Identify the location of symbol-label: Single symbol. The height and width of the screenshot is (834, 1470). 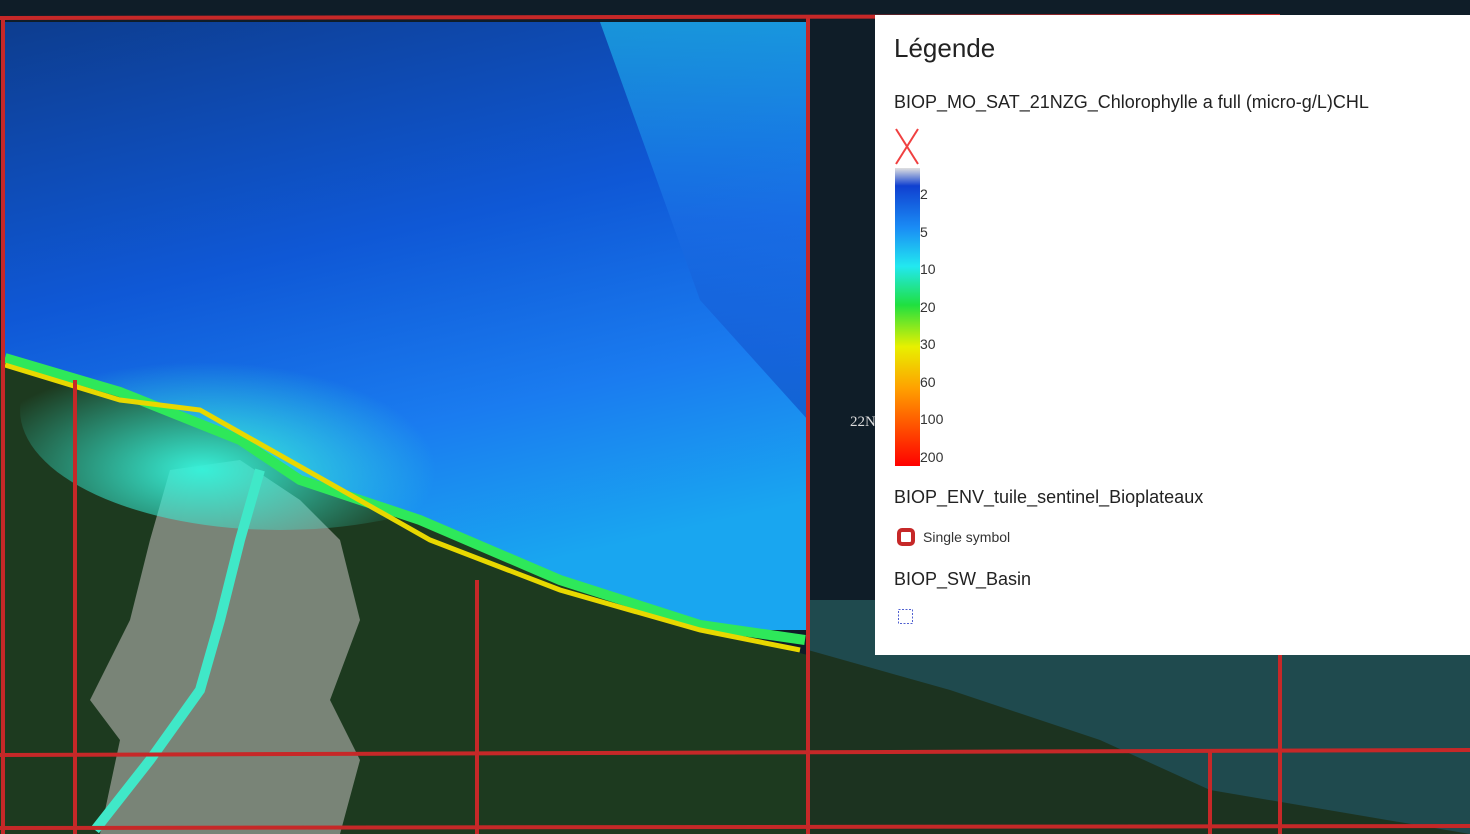
(967, 537).